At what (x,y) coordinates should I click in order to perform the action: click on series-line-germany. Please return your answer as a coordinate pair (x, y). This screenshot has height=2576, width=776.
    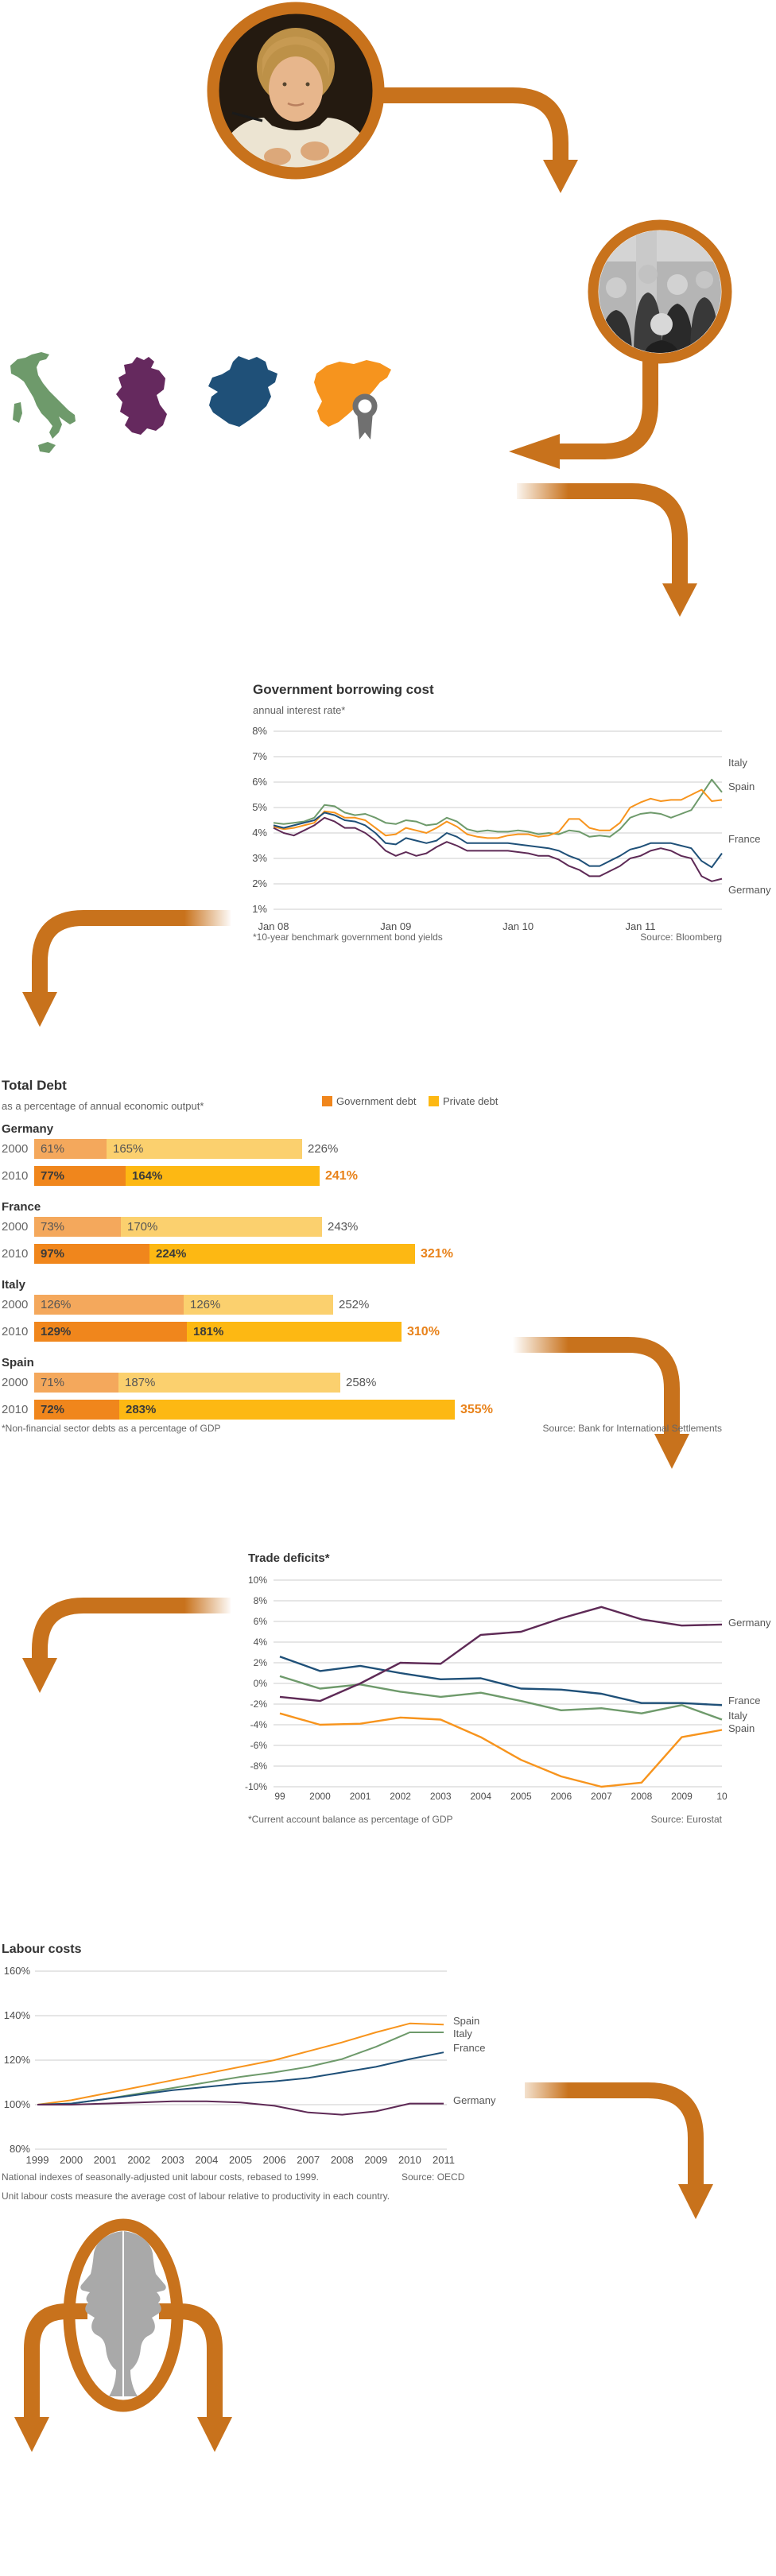
    Looking at the image, I should click on (498, 849).